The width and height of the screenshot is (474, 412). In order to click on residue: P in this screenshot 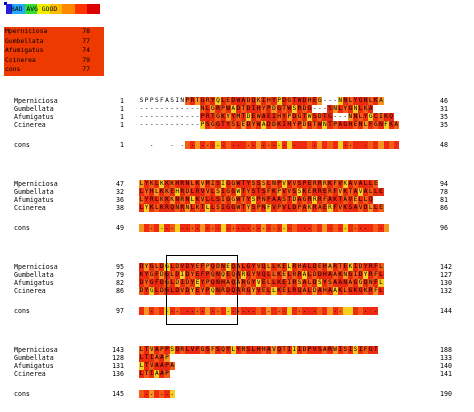, I will do `click(151, 100)`.